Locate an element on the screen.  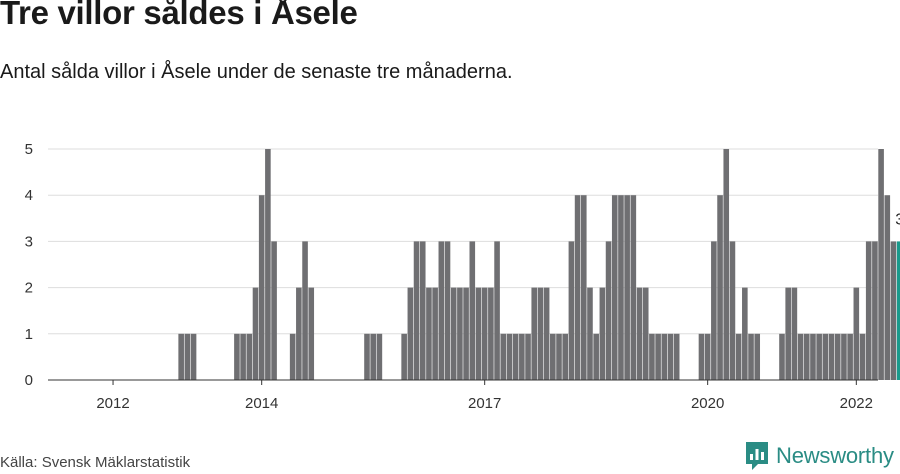
source-note: Källa: Svensk Mäklarstatistik is located at coordinates (95, 462).